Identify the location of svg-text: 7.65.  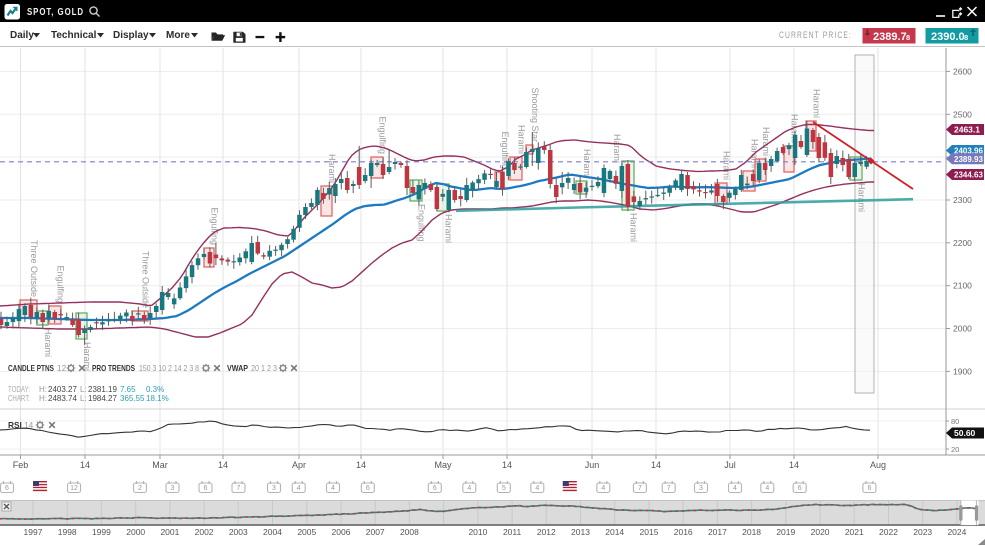
(128, 389).